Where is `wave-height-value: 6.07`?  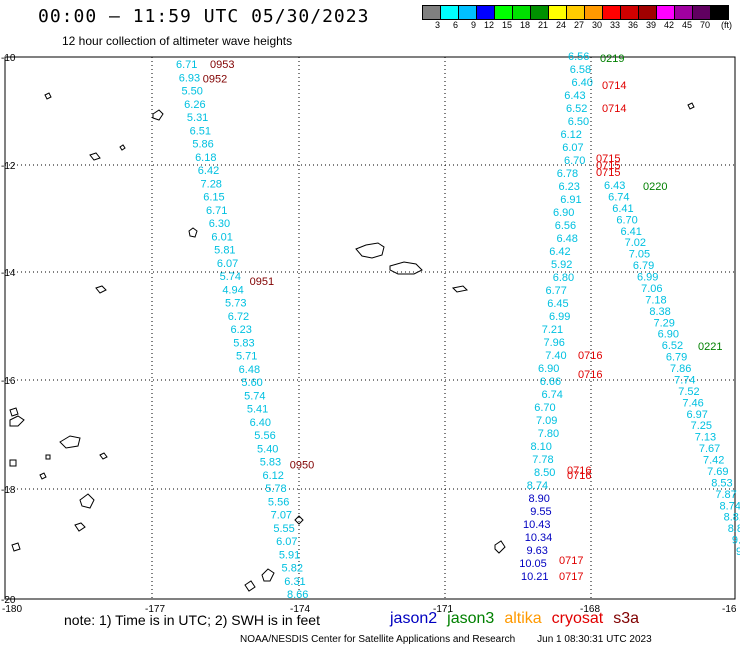
wave-height-value: 6.07 is located at coordinates (227, 264).